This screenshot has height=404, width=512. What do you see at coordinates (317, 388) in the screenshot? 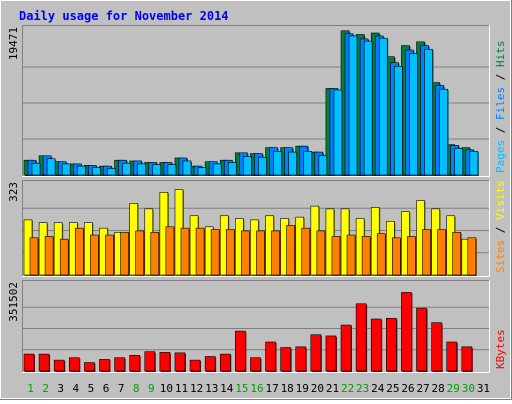
I see `x-tick-label-day-20: 20` at bounding box center [317, 388].